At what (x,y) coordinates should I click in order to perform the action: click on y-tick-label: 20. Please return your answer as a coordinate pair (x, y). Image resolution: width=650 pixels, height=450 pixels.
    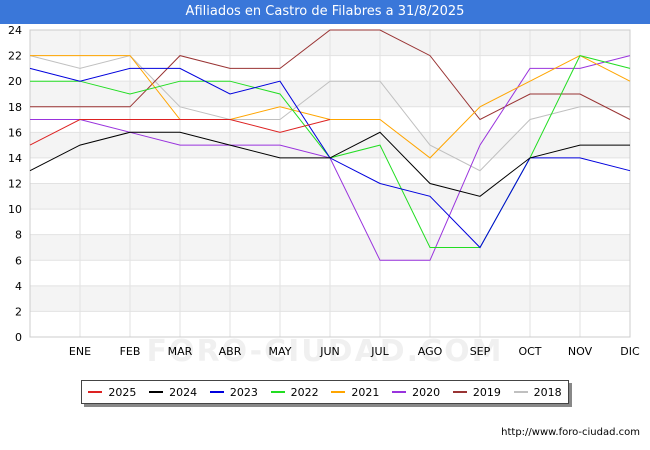
    Looking at the image, I should click on (15, 81).